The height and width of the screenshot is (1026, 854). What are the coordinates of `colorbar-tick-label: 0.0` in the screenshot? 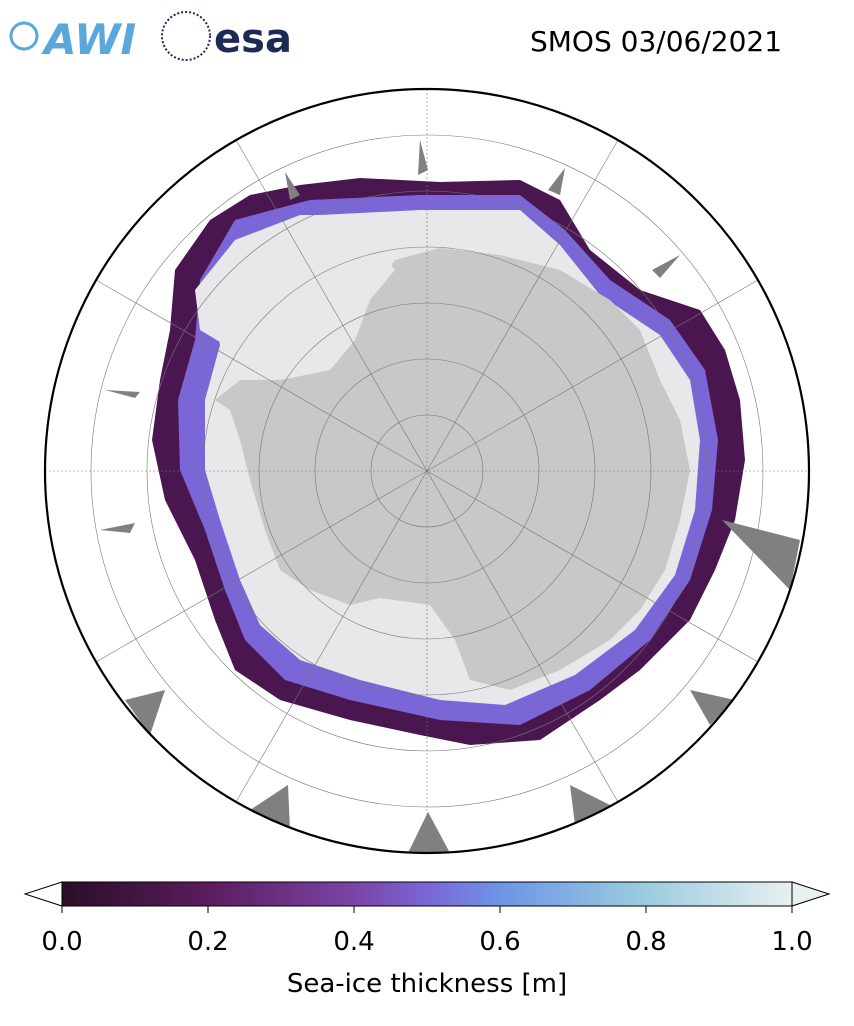 It's located at (61, 942).